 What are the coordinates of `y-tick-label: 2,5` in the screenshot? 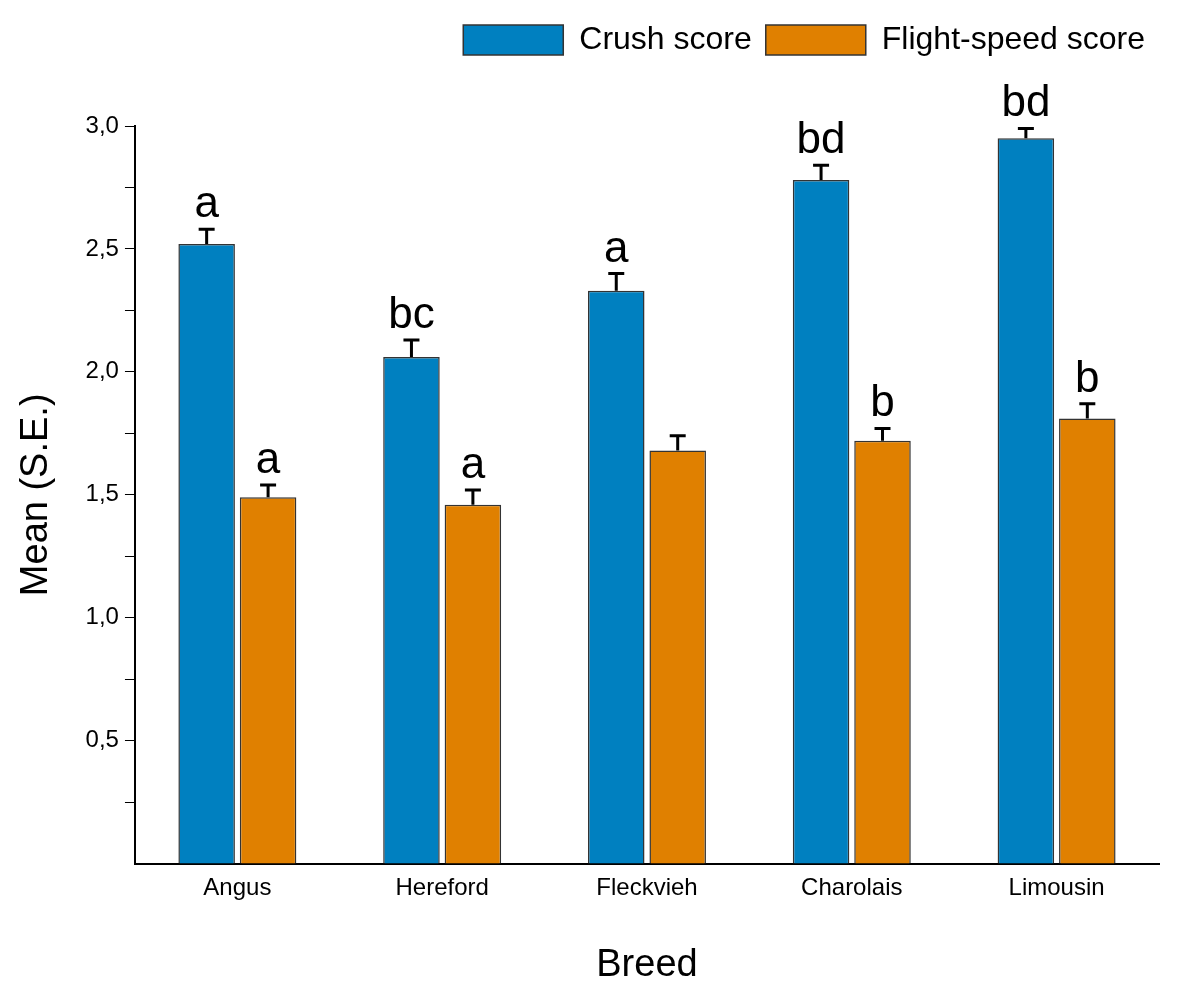 It's located at (102, 247).